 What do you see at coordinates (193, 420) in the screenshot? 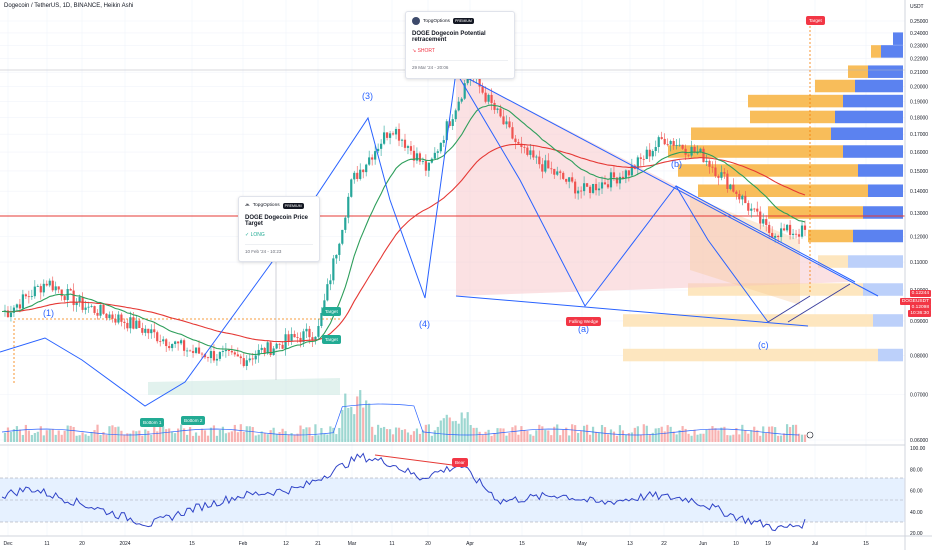
I see `bottom-2-tag: Bottom 2` at bounding box center [193, 420].